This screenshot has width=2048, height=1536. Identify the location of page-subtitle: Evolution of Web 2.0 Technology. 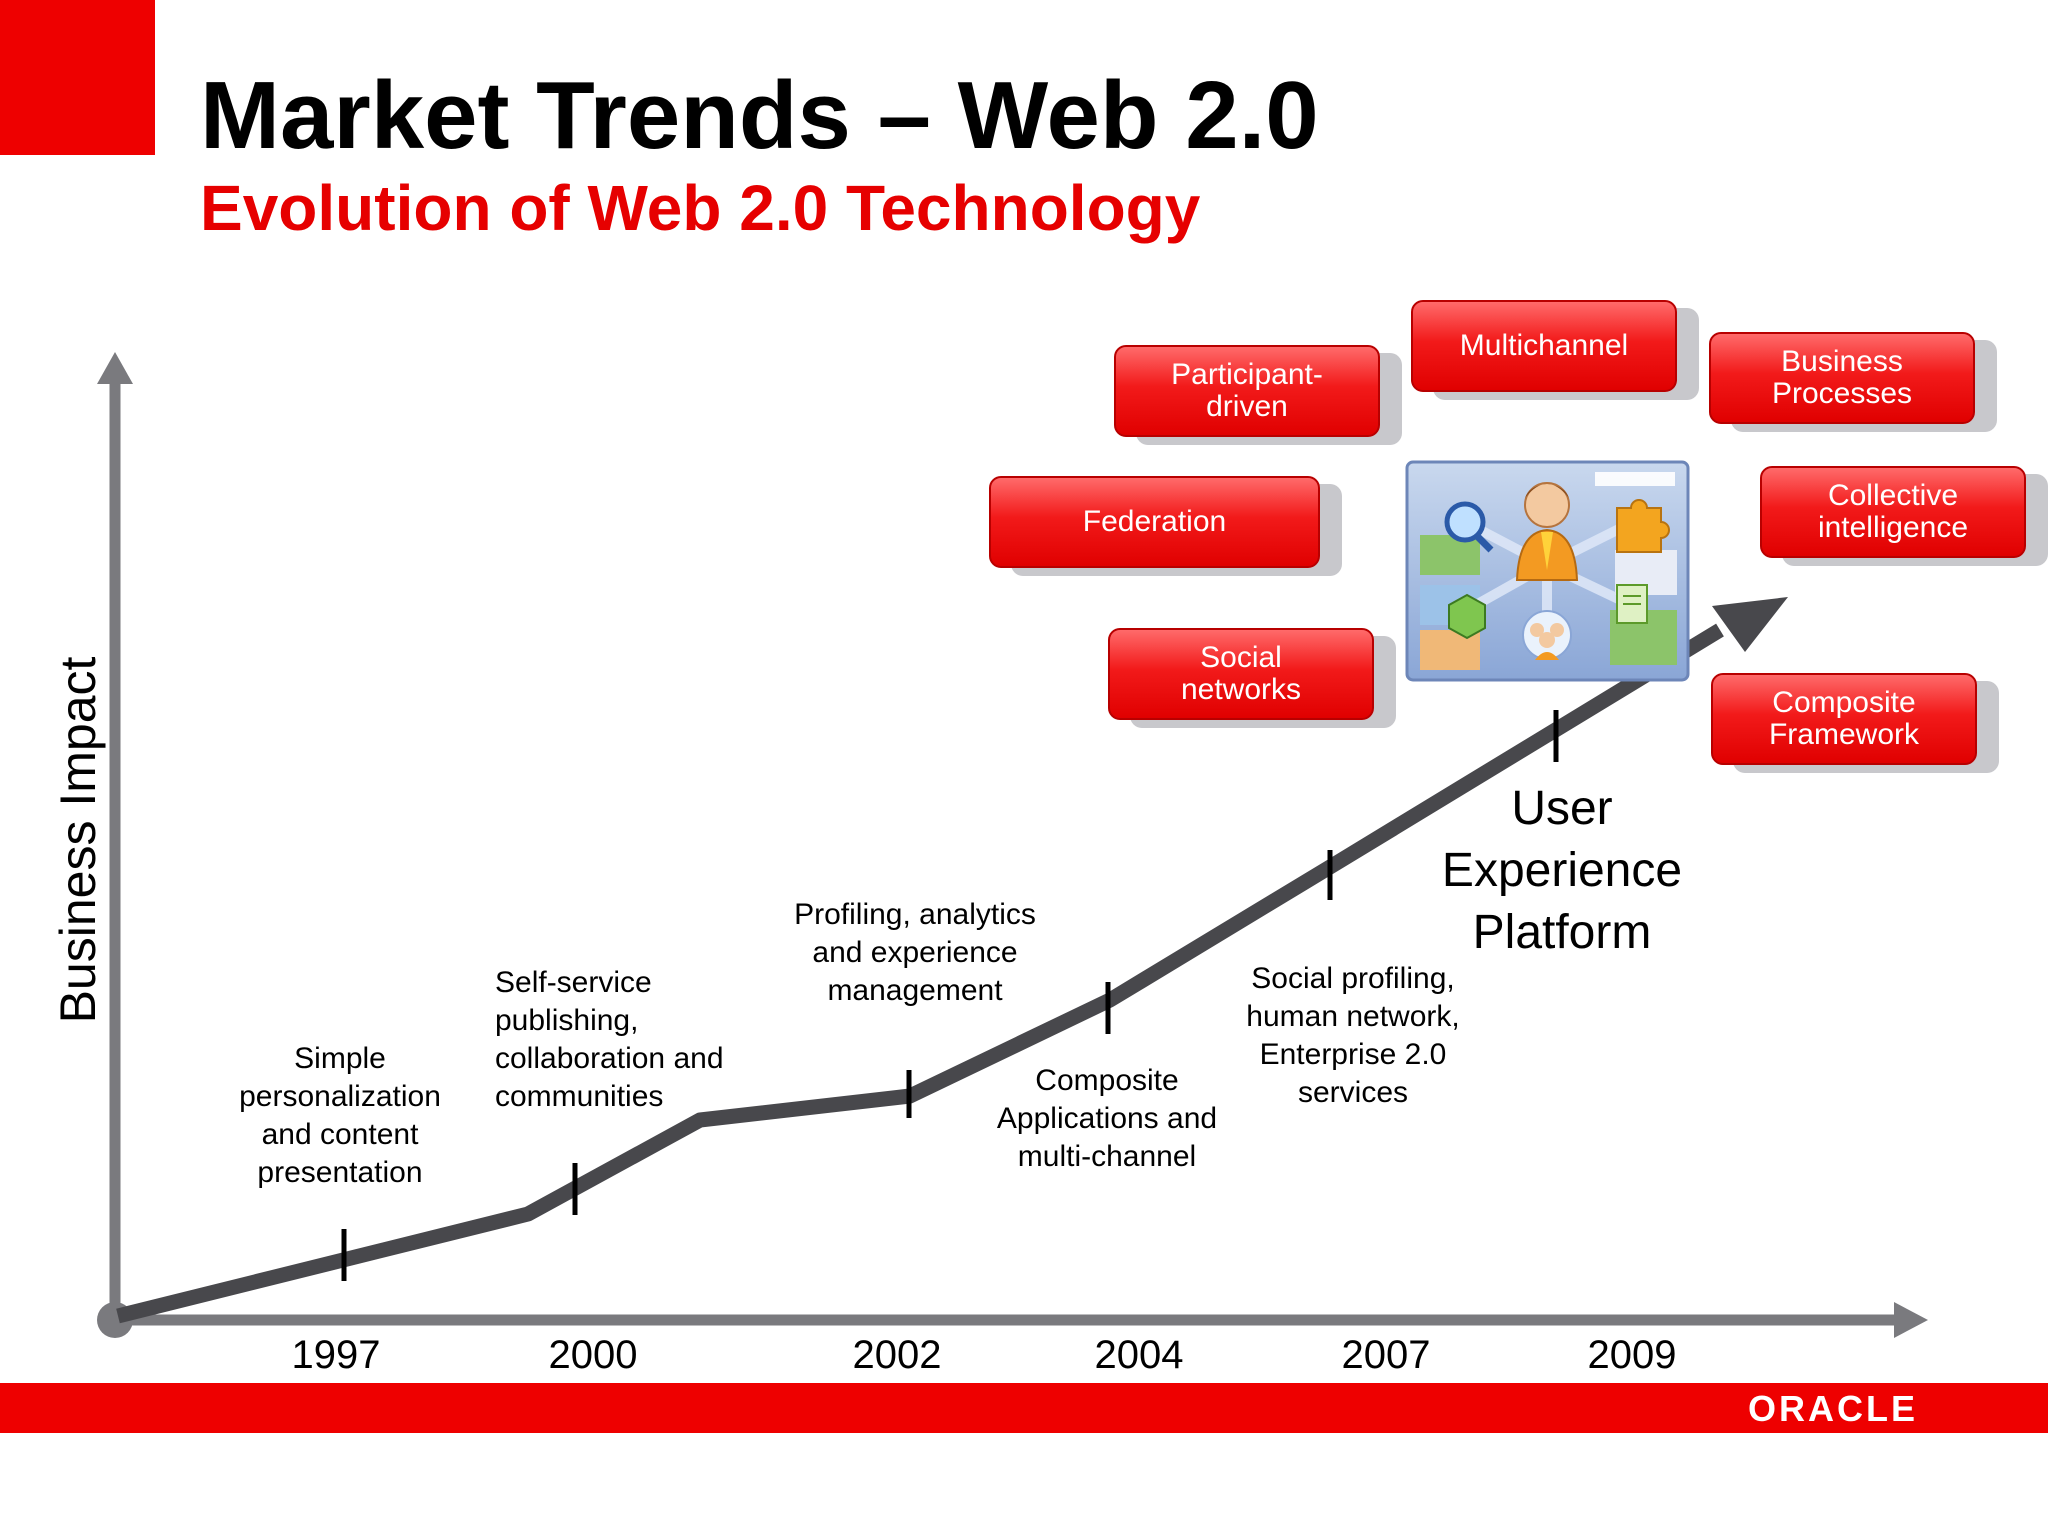
(700, 208).